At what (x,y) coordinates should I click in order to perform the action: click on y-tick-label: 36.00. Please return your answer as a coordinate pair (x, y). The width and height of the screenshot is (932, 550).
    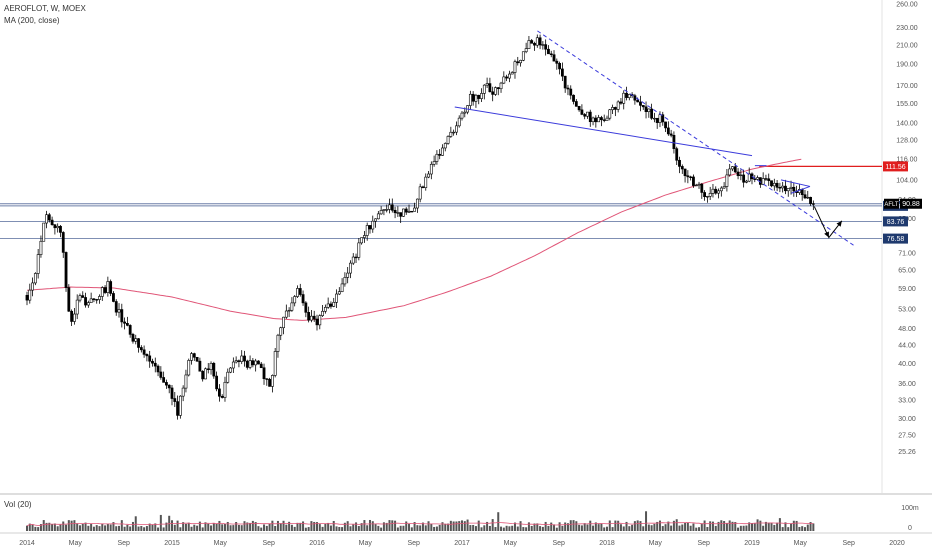
    Looking at the image, I should click on (907, 384).